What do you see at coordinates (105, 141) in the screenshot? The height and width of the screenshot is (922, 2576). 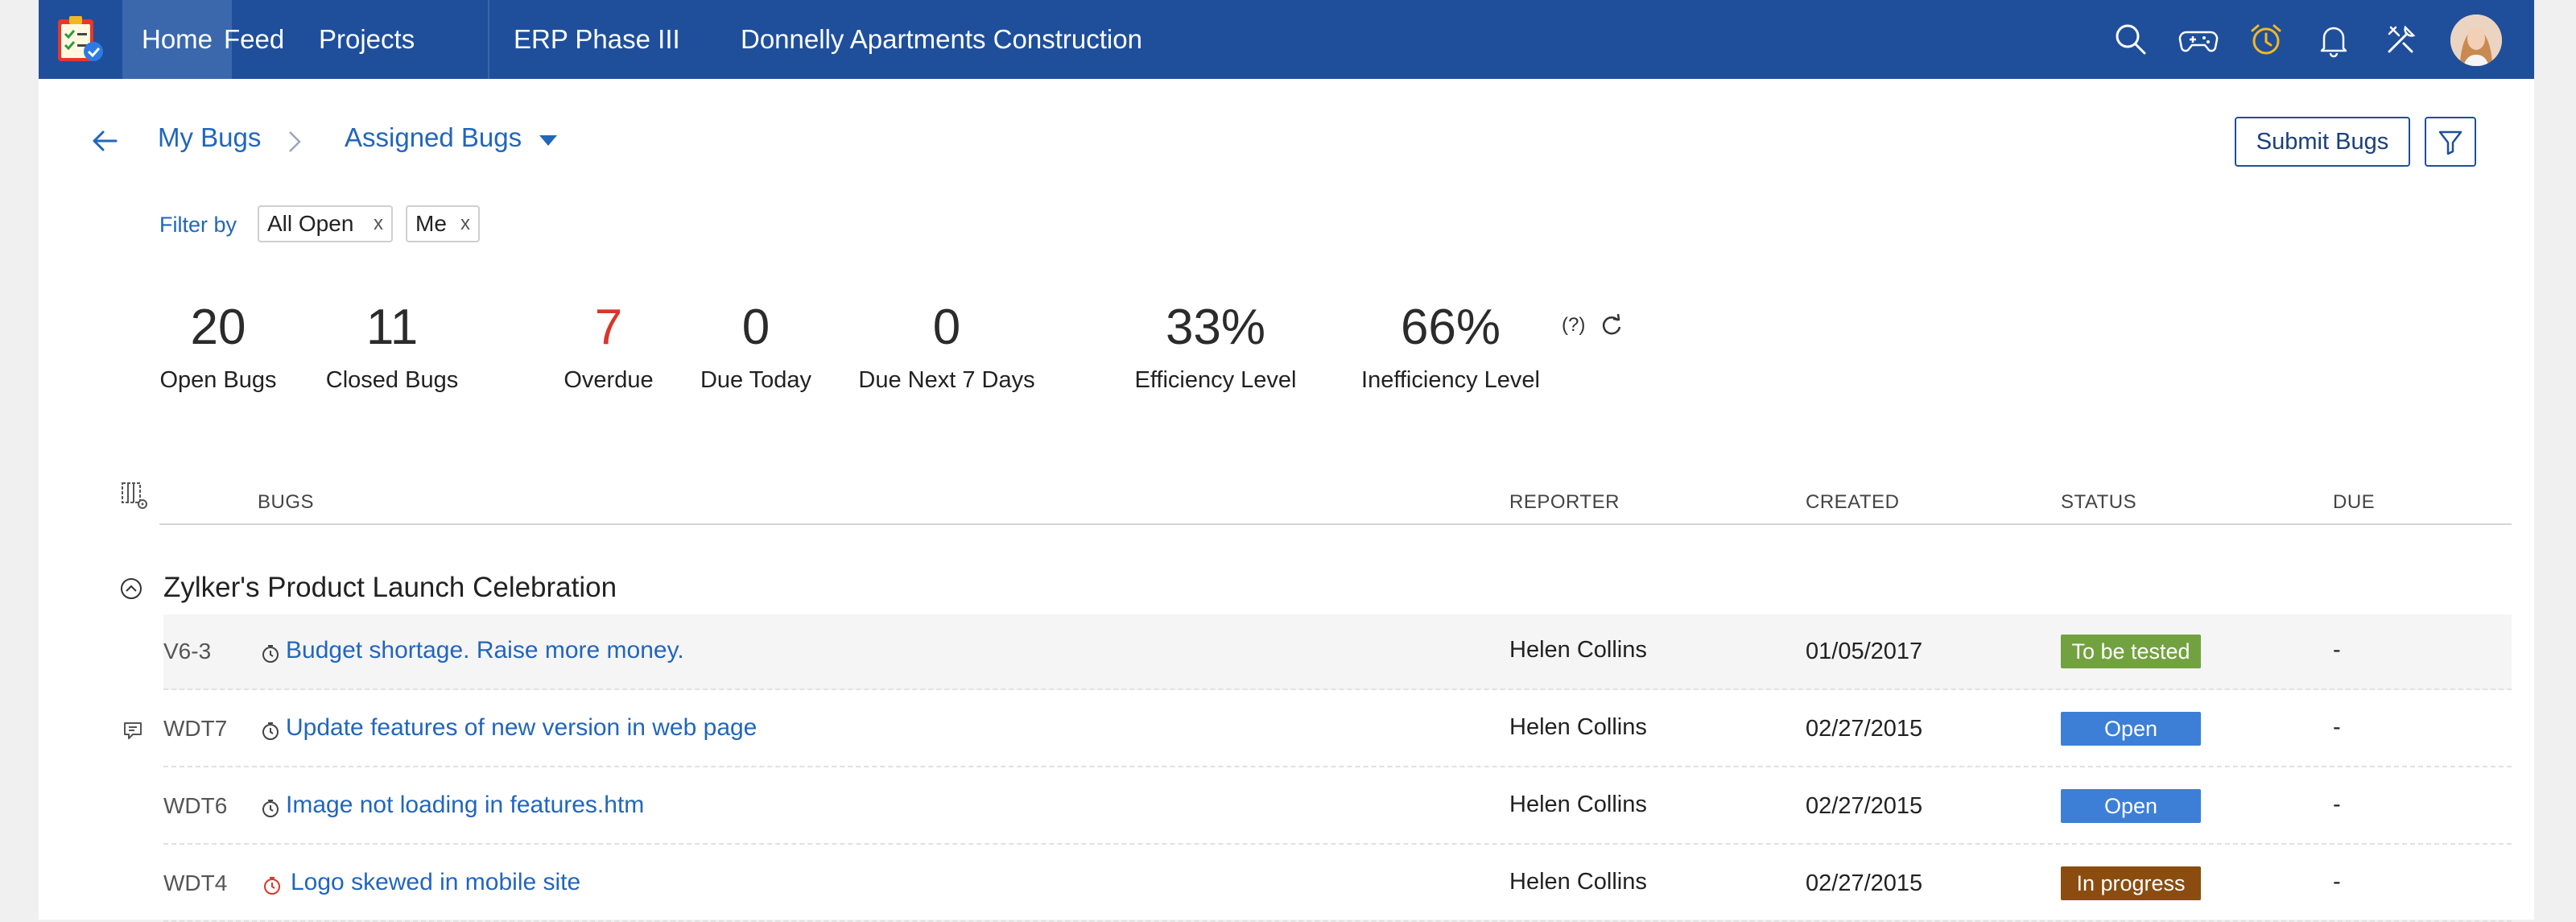 I see `back-arrow-icon` at bounding box center [105, 141].